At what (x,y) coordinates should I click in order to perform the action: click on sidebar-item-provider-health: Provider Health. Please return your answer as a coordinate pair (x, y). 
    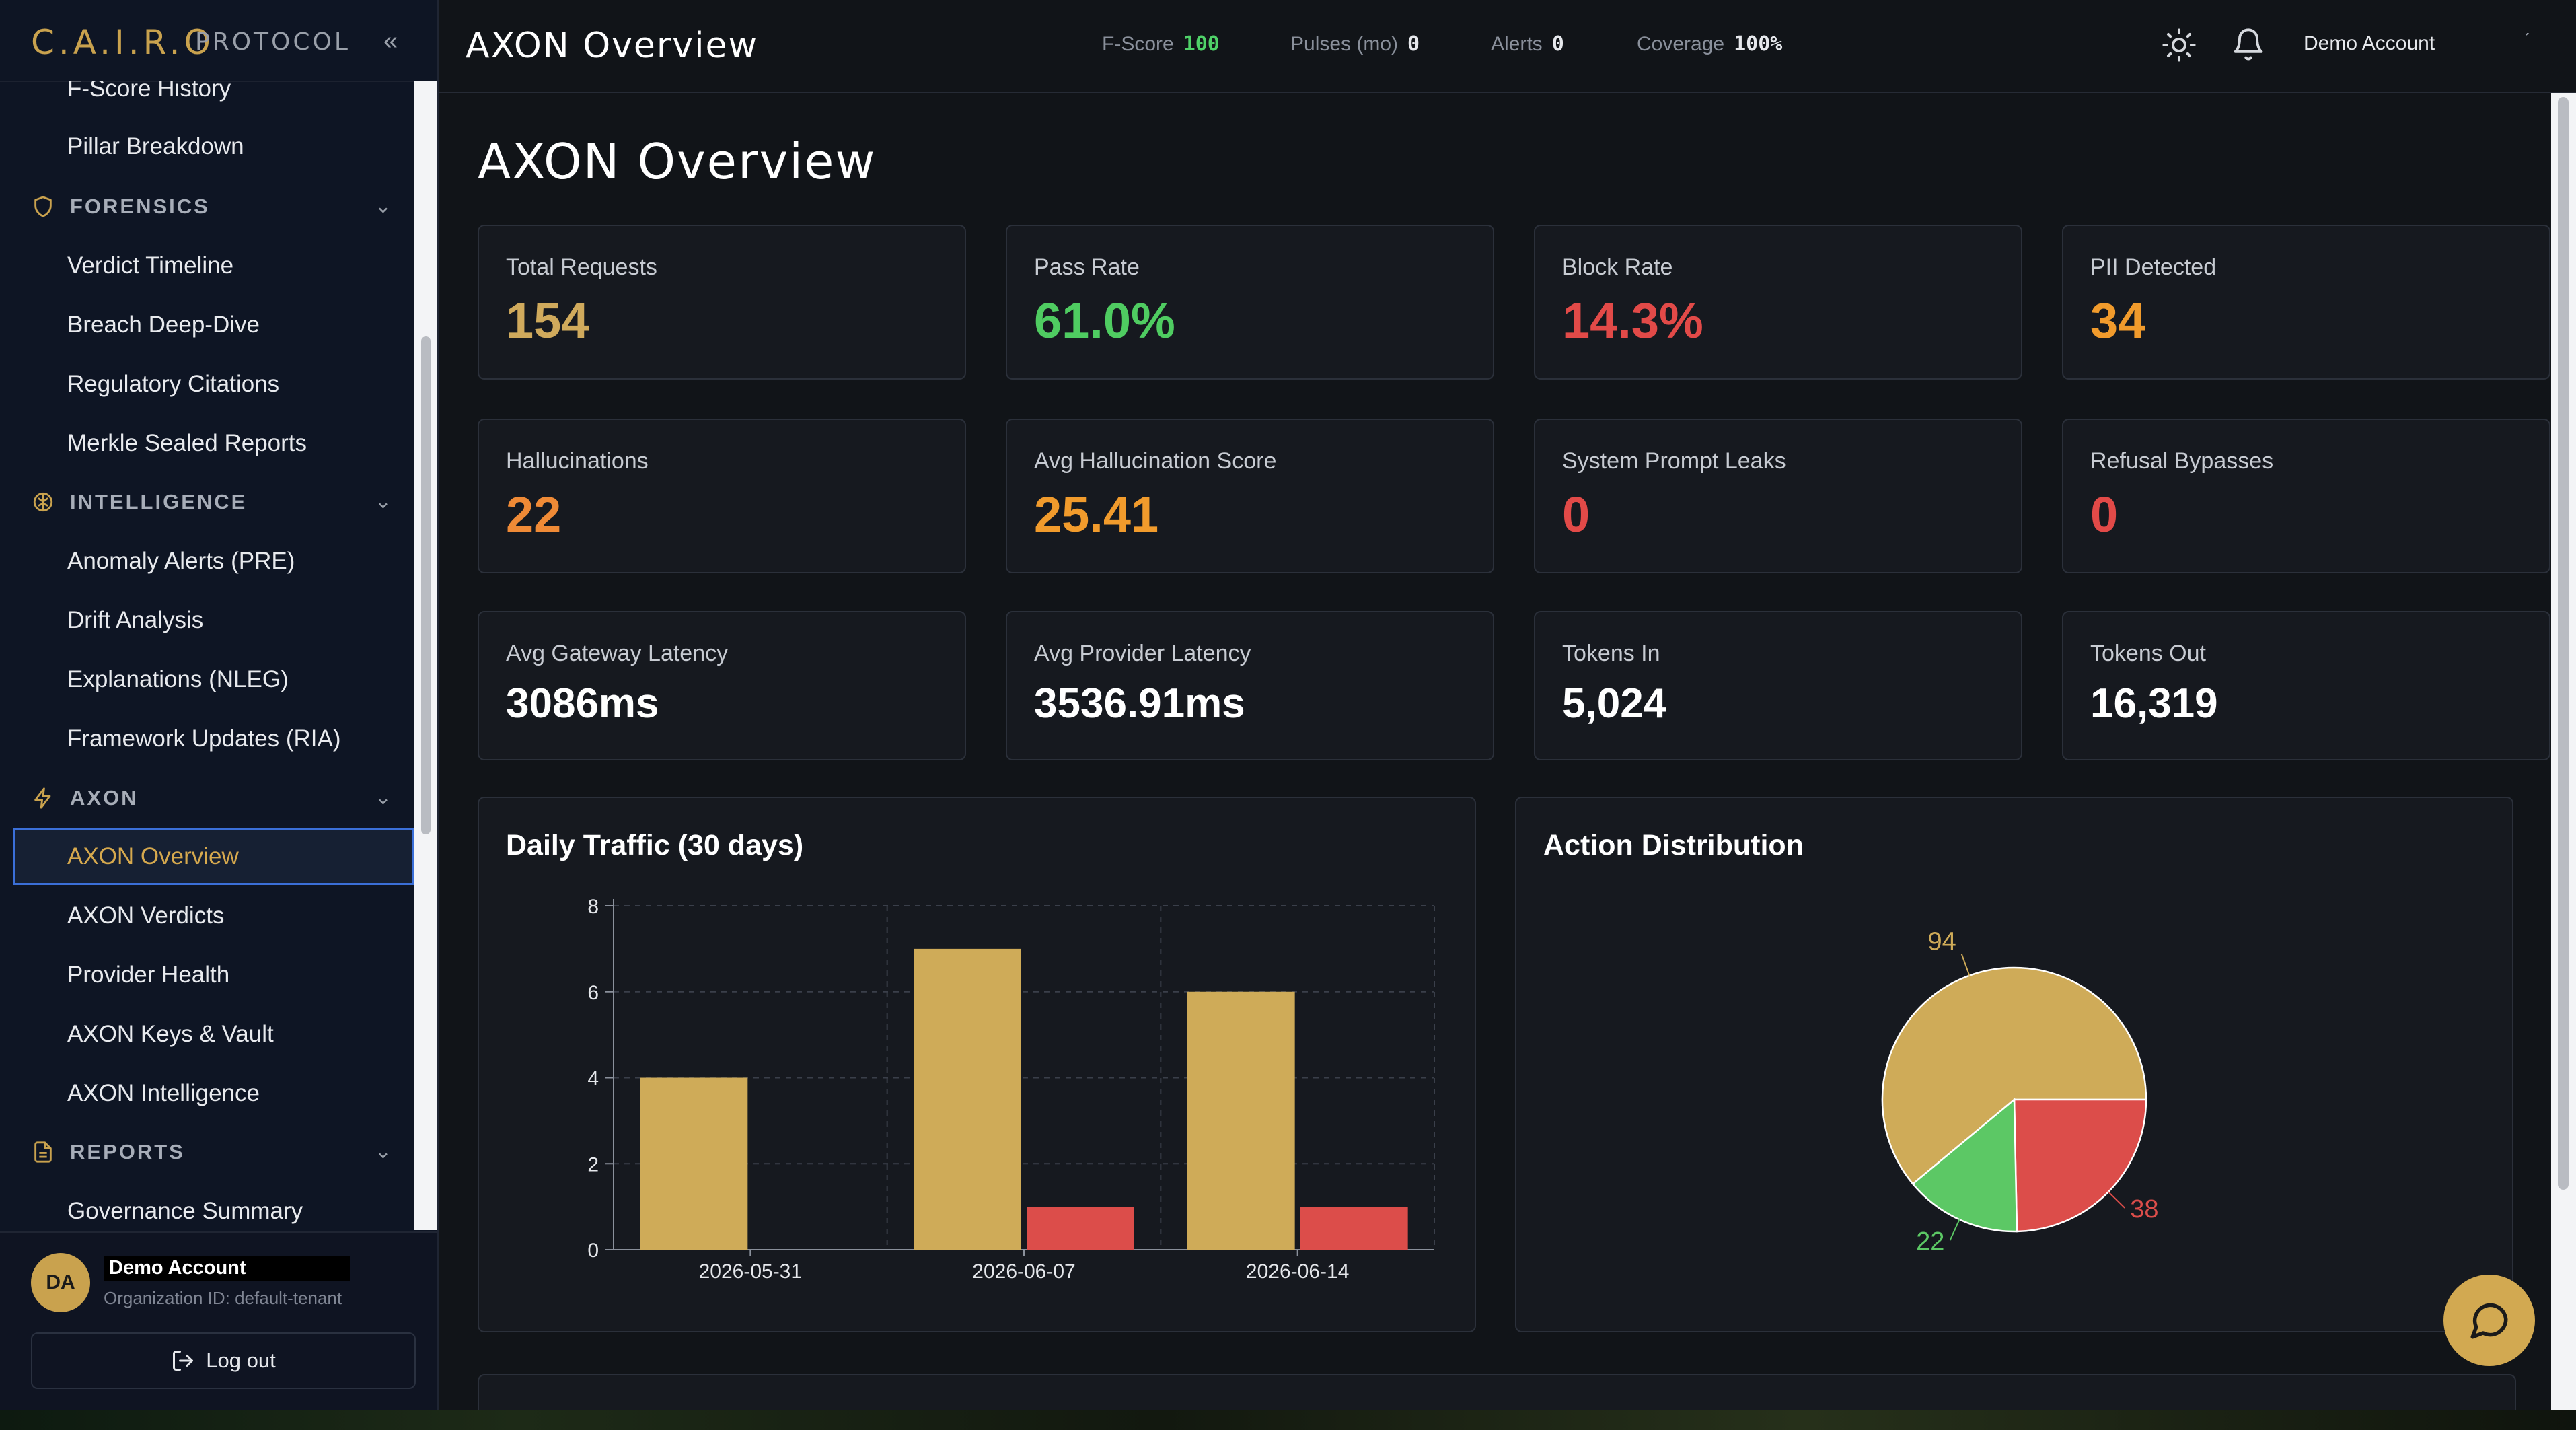
    Looking at the image, I should click on (148, 975).